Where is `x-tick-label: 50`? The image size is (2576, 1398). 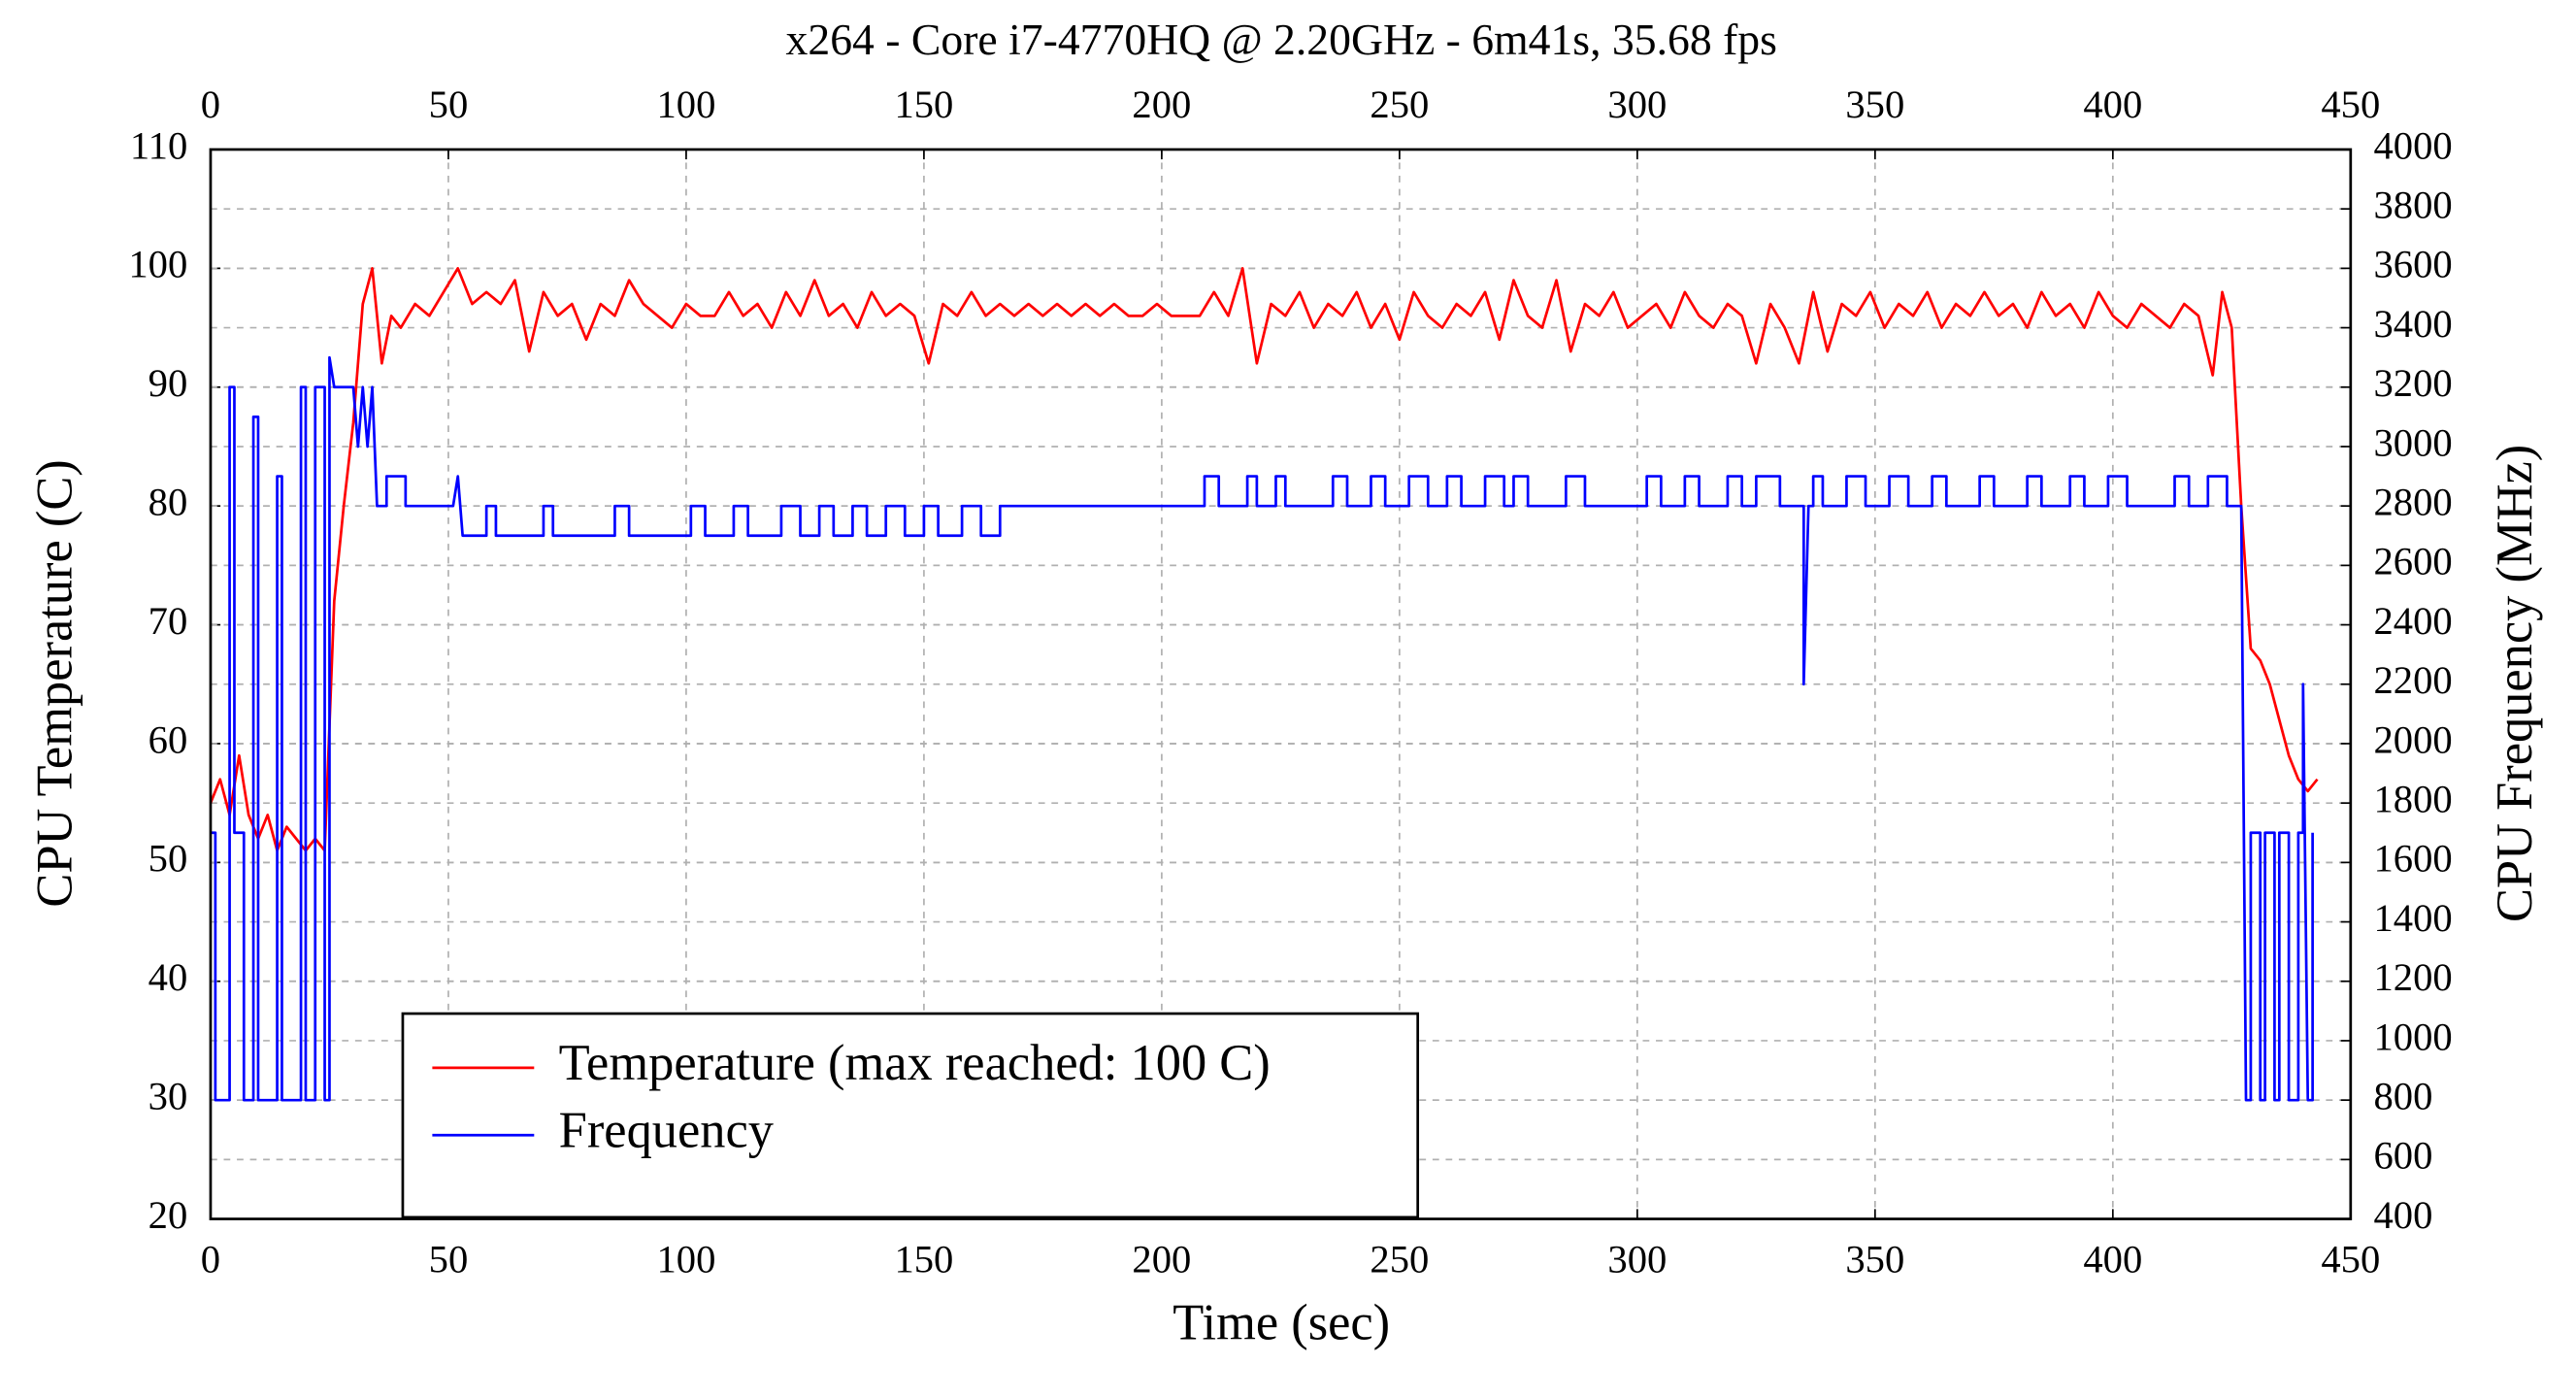 x-tick-label: 50 is located at coordinates (449, 1260).